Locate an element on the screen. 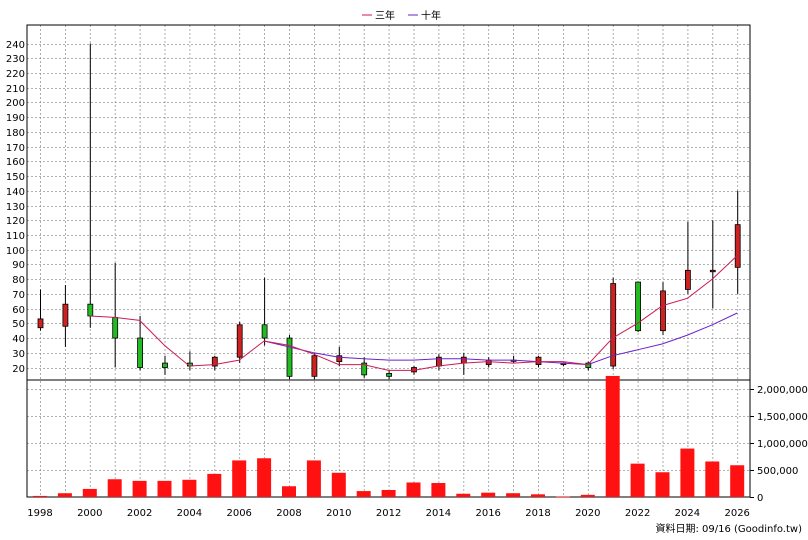 This screenshot has height=540, width=808. volume-tick-label: 500,000 is located at coordinates (777, 471).